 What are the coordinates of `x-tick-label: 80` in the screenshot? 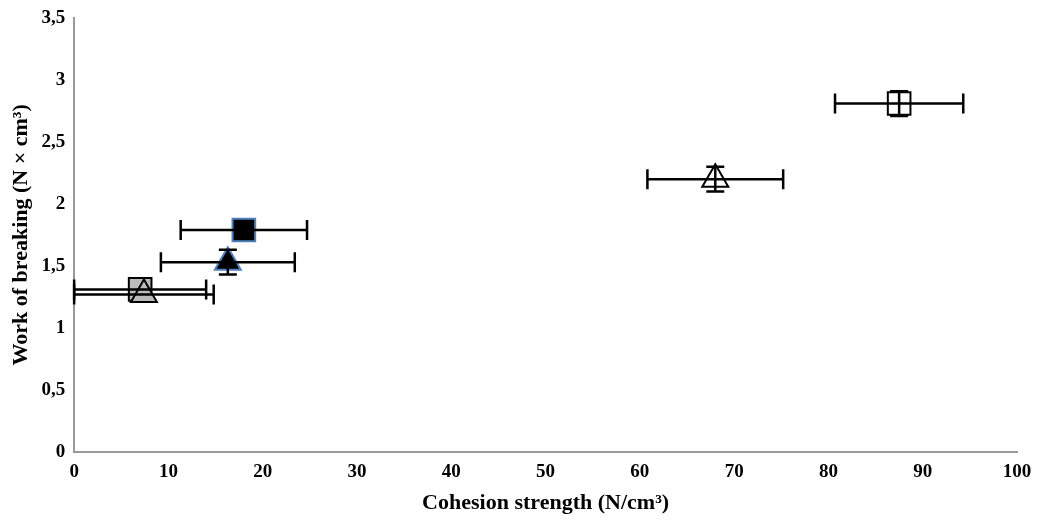 It's located at (828, 471).